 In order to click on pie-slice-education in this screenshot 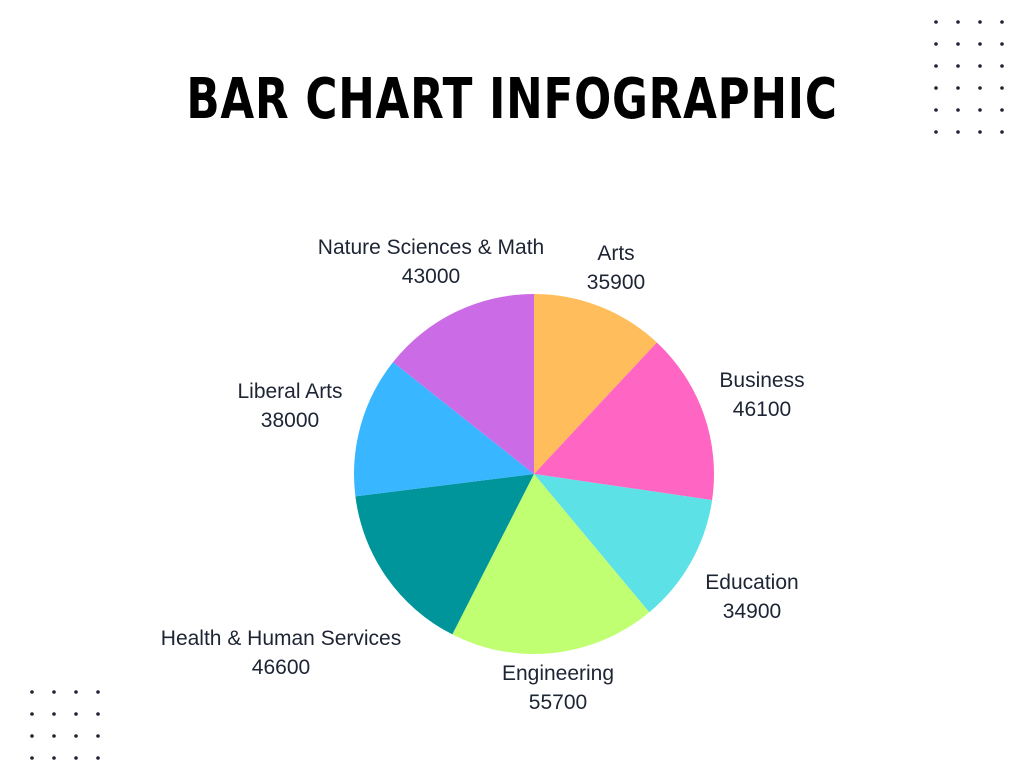, I will do `click(623, 543)`.